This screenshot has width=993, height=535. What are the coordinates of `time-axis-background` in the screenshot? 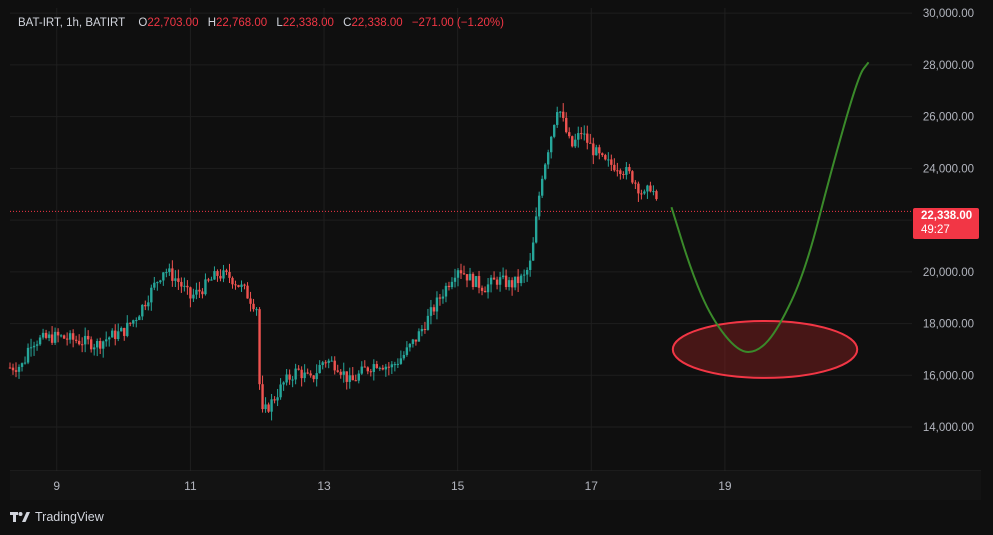 It's located at (495, 485).